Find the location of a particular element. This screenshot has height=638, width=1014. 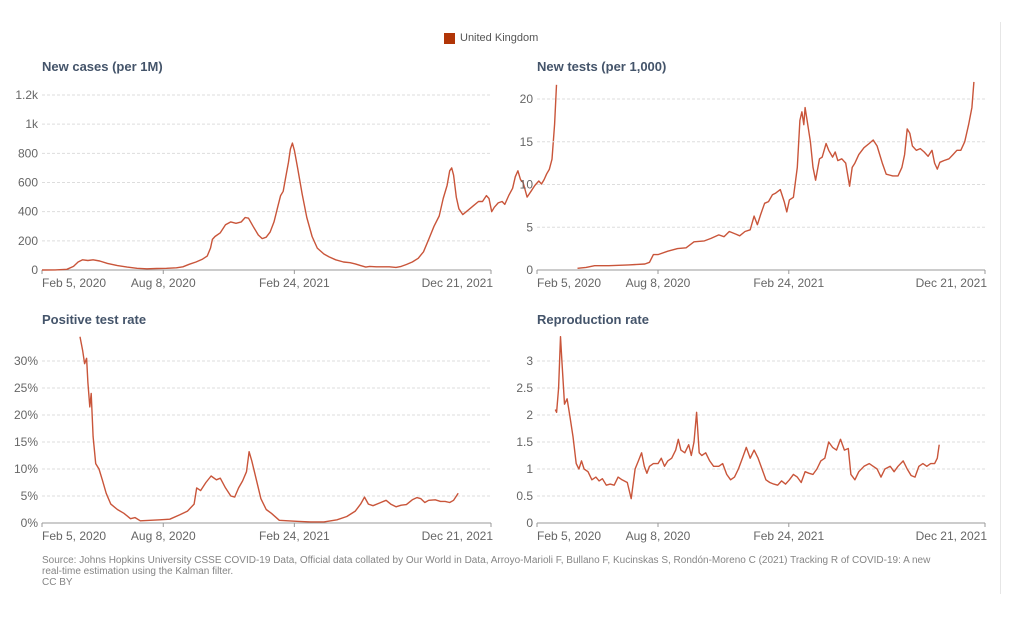

y-tick-label: 10 is located at coordinates (527, 185).